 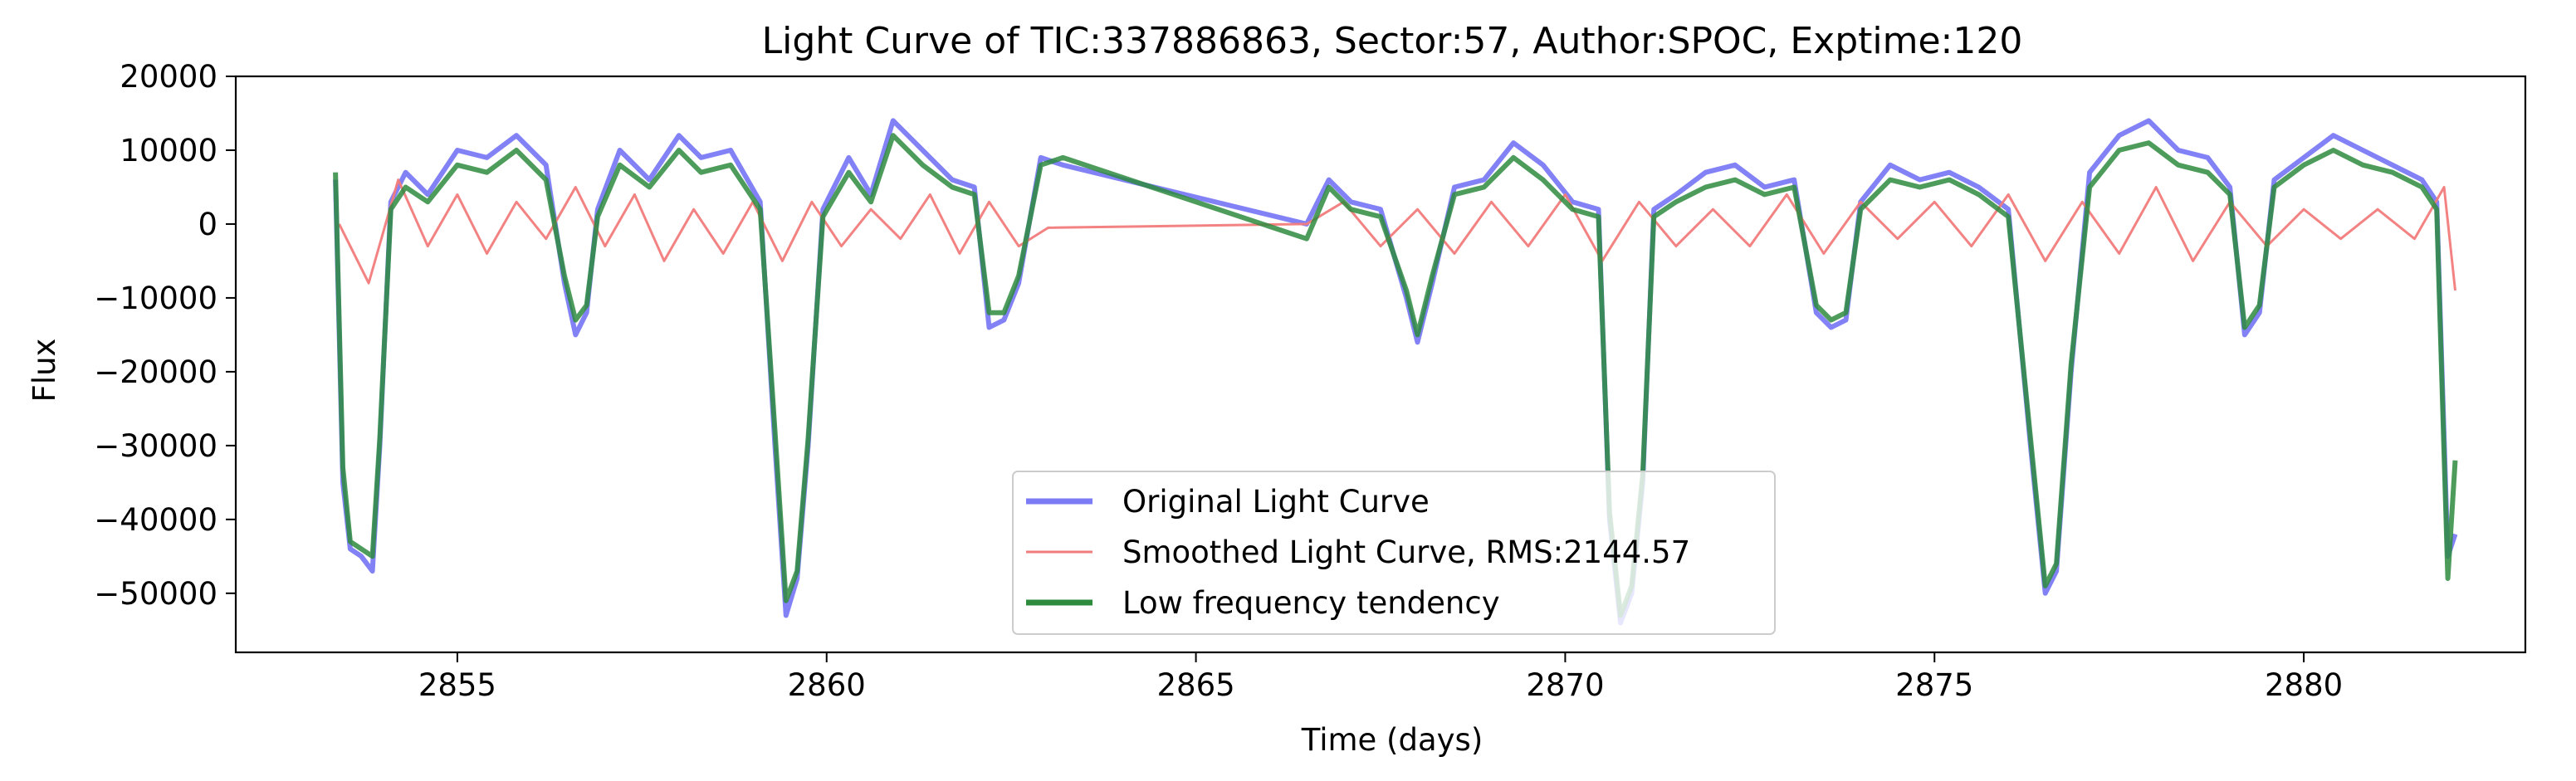 What do you see at coordinates (1276, 502) in the screenshot?
I see `legend-label-original: Original Light Curve` at bounding box center [1276, 502].